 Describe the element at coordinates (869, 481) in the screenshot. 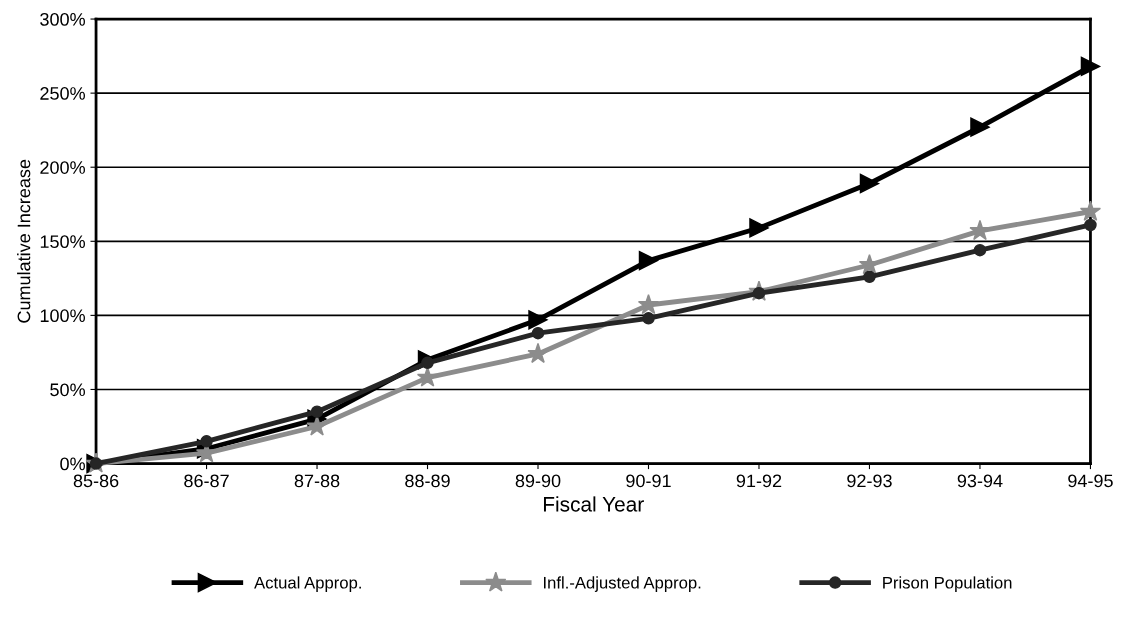

I see `x-tick-label: 92-93` at that location.